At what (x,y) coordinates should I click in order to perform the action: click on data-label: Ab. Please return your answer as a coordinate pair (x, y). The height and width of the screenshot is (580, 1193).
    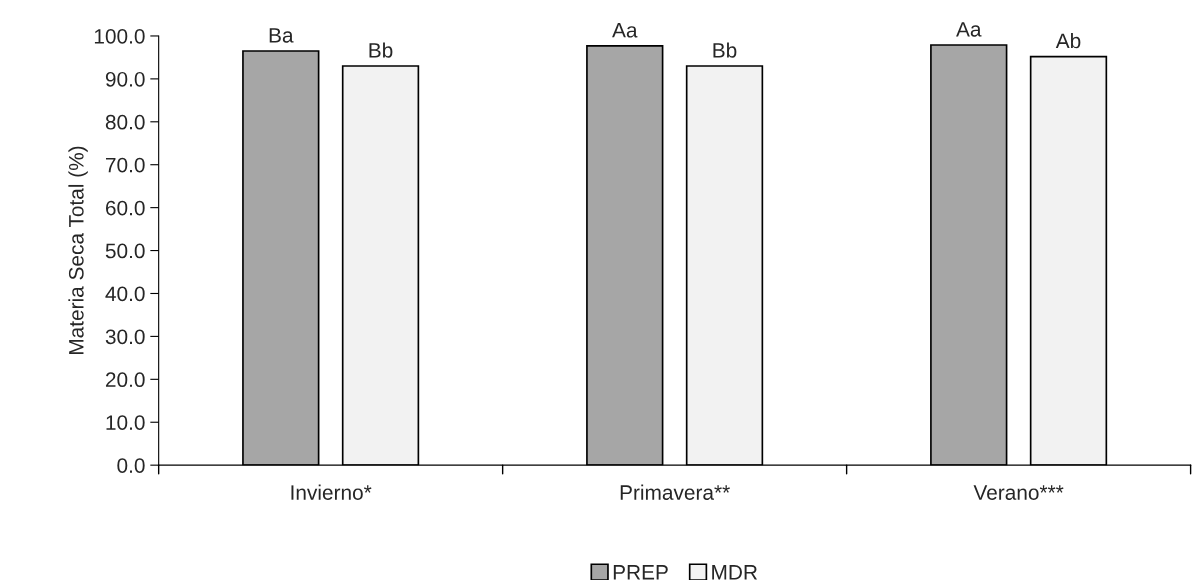
    Looking at the image, I should click on (1068, 40).